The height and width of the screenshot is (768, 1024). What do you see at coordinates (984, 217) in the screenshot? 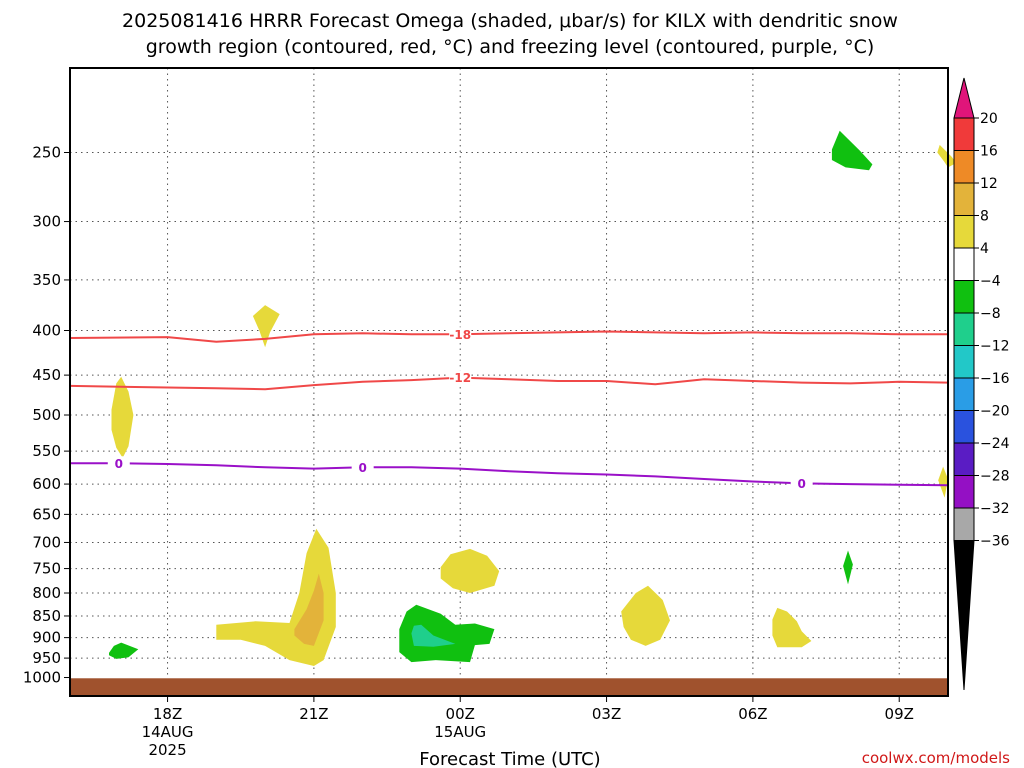
I see `colorbar-label: 8` at bounding box center [984, 217].